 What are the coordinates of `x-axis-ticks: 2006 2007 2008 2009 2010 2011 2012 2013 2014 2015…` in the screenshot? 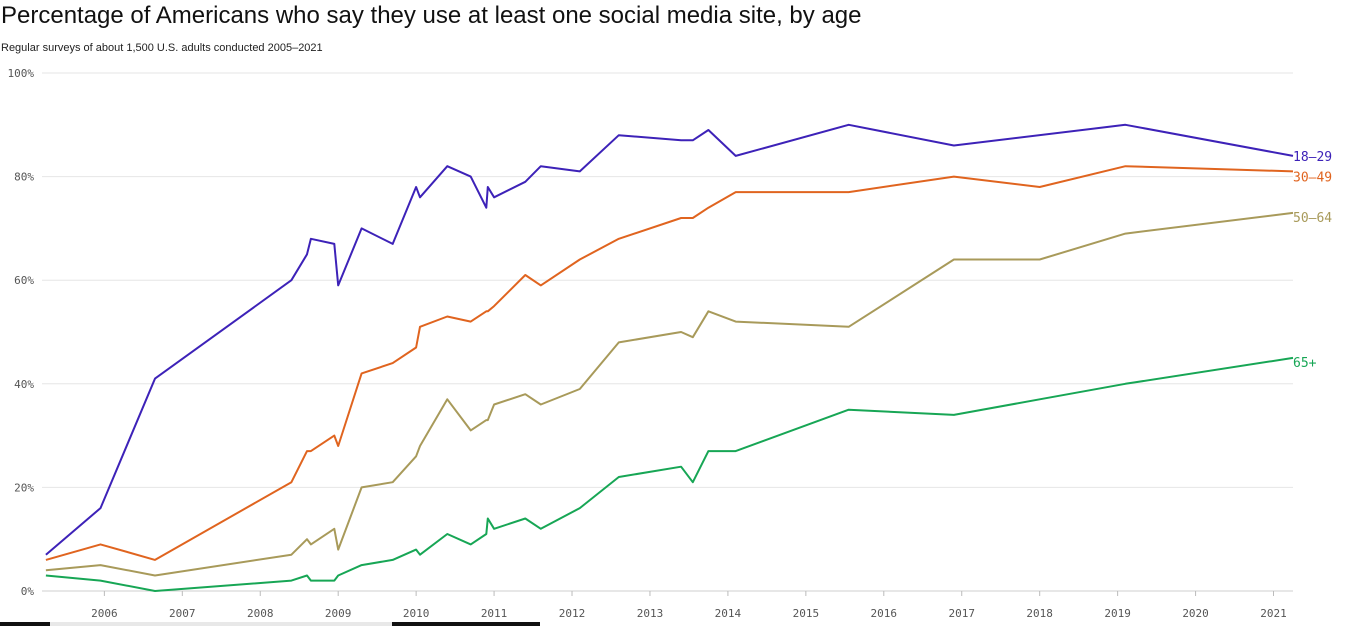 It's located at (689, 605).